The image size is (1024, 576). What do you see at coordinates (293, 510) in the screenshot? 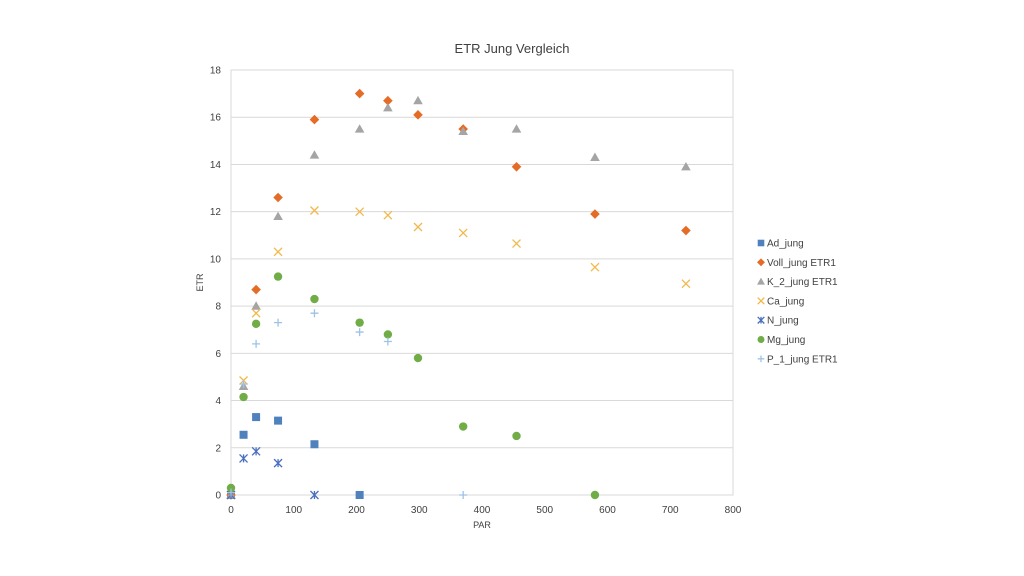
I see `x-tick-label: 100` at bounding box center [293, 510].